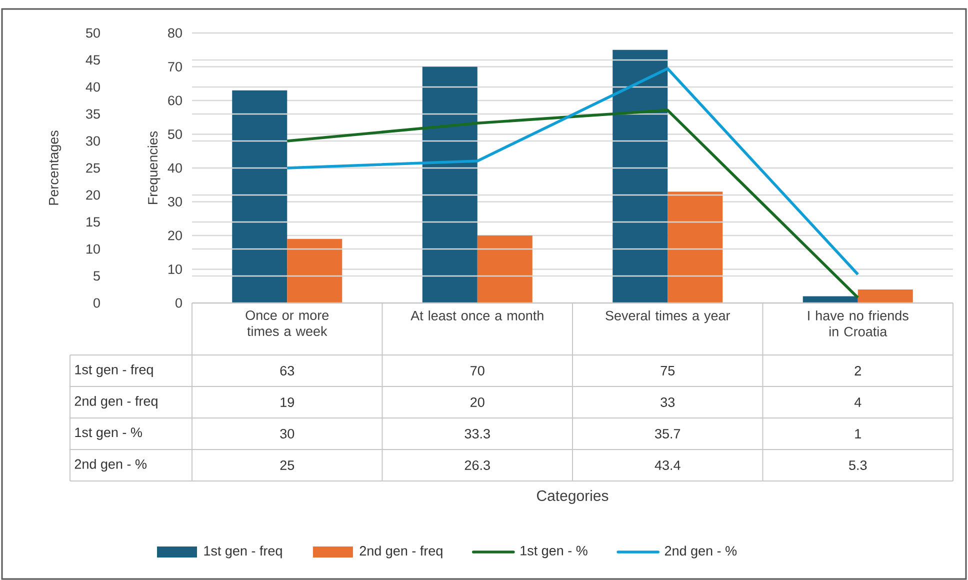  I want to click on legend-label: 1st gen - %, so click(554, 552).